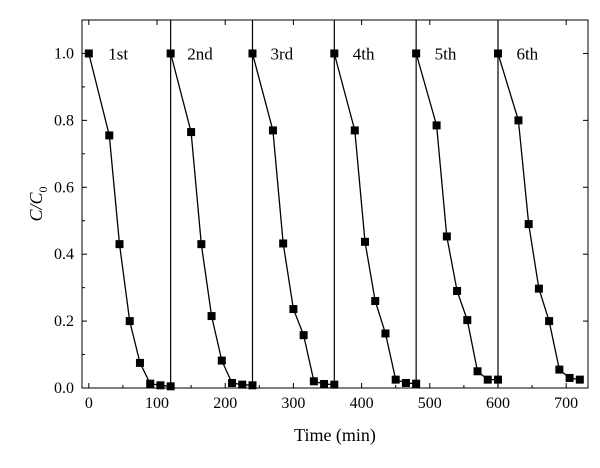 This screenshot has width=600, height=468. What do you see at coordinates (36, 207) in the screenshot?
I see `y-axis-title-main: C/C` at bounding box center [36, 207].